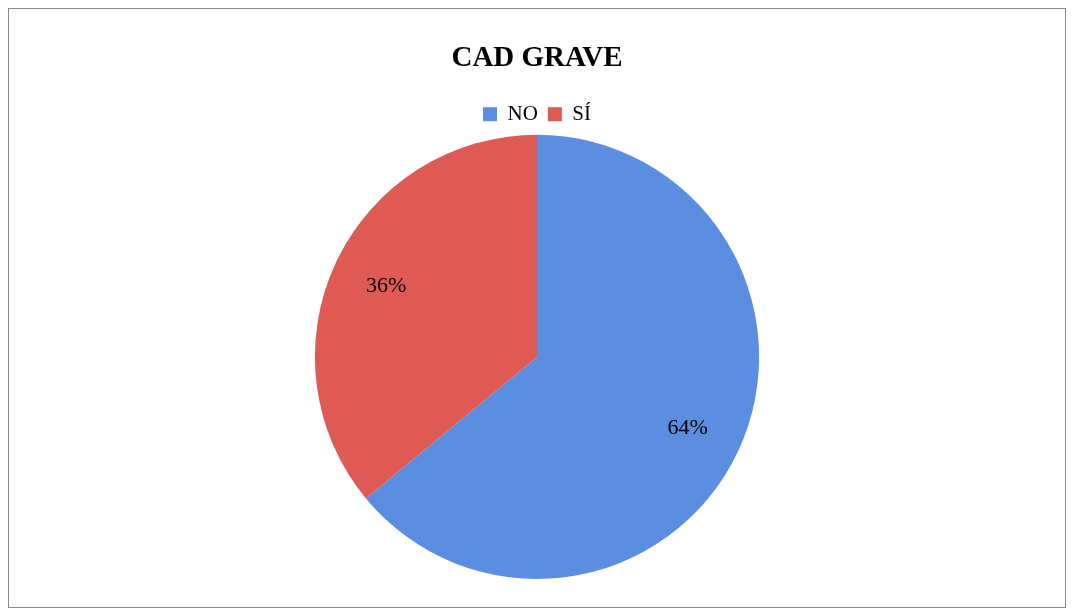 The height and width of the screenshot is (616, 1077). What do you see at coordinates (582, 112) in the screenshot?
I see `legend-label: SÍ` at bounding box center [582, 112].